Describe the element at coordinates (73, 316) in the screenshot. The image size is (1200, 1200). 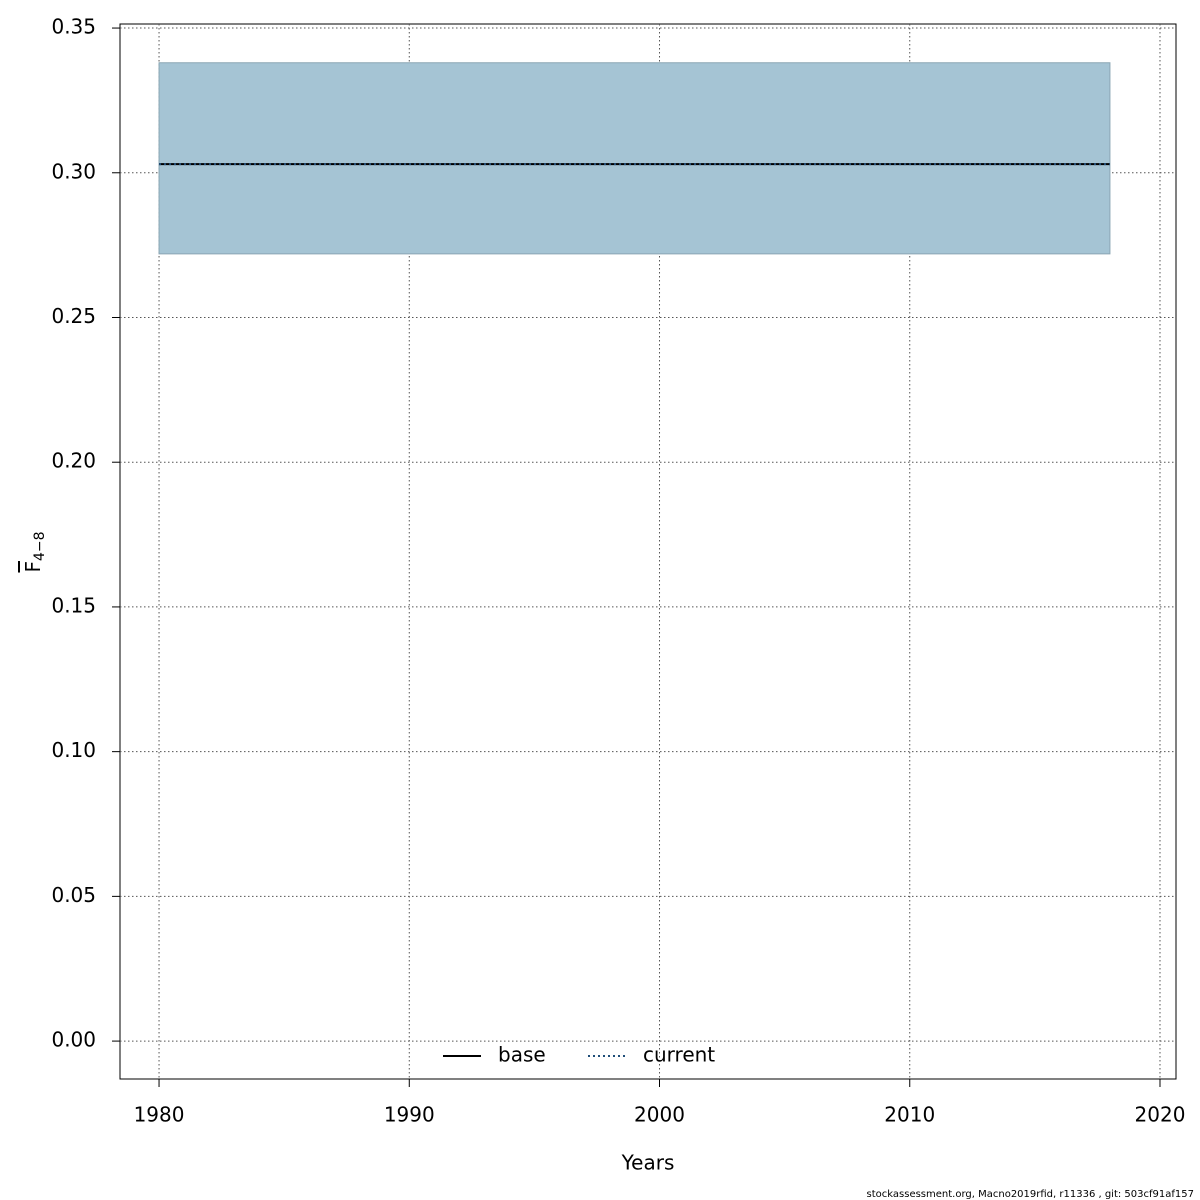
I see `y-tick-label: 0.25` at that location.